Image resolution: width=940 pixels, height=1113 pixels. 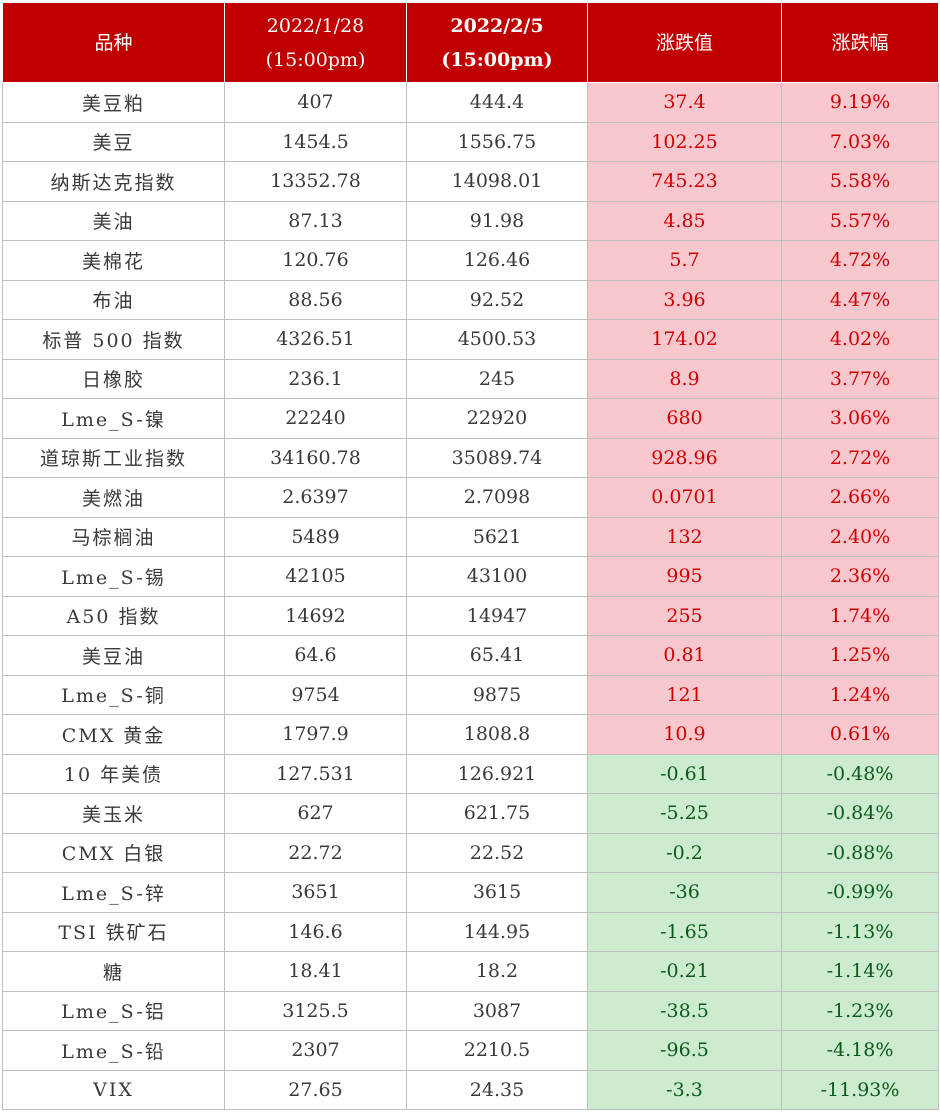 What do you see at coordinates (497, 220) in the screenshot?
I see `price-feb5-cell: 91.98` at bounding box center [497, 220].